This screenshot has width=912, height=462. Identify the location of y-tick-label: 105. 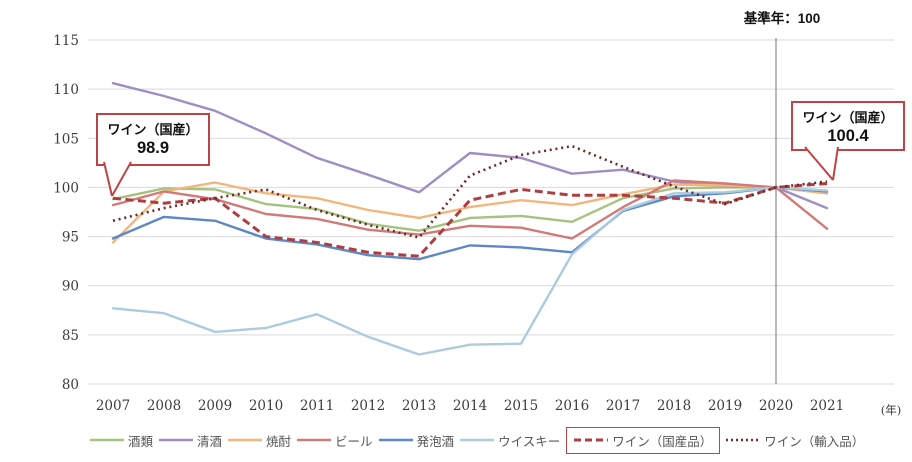
(66, 139).